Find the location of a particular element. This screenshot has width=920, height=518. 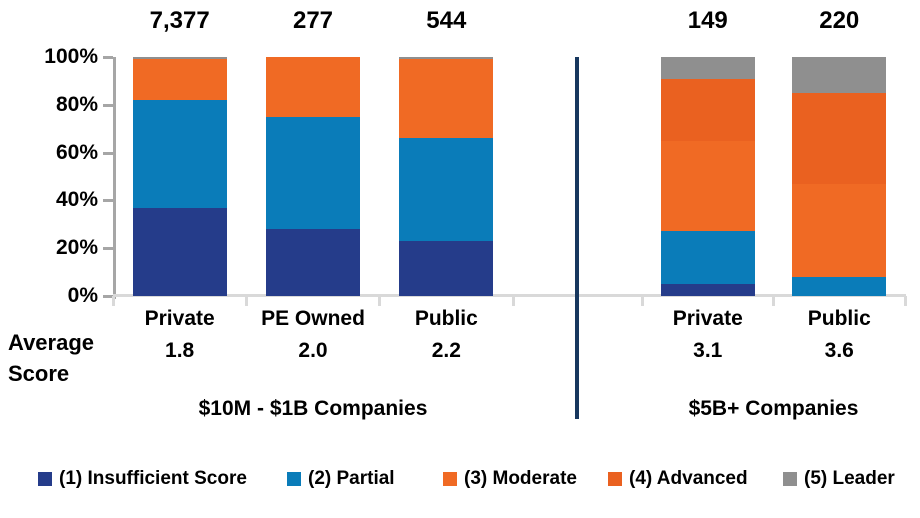

y-axis-tick-label: 100% is located at coordinates (71, 56).